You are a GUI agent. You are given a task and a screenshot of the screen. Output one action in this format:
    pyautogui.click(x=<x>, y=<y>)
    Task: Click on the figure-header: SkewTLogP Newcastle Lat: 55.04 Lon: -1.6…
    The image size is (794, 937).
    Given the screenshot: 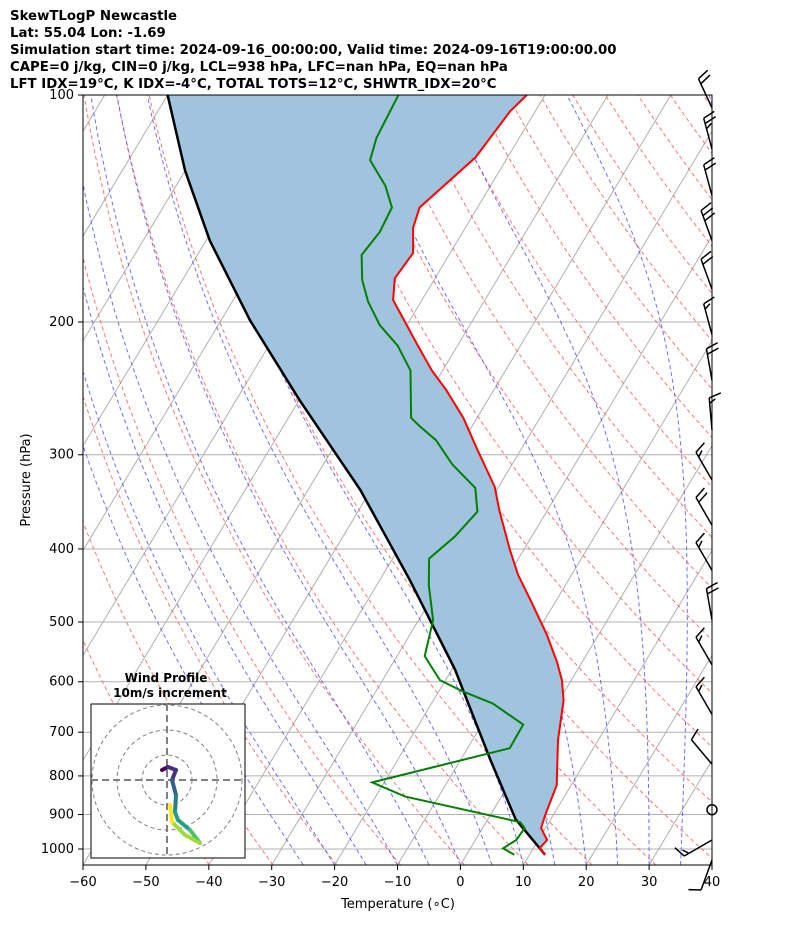 What is the action you would take?
    pyautogui.click(x=313, y=50)
    